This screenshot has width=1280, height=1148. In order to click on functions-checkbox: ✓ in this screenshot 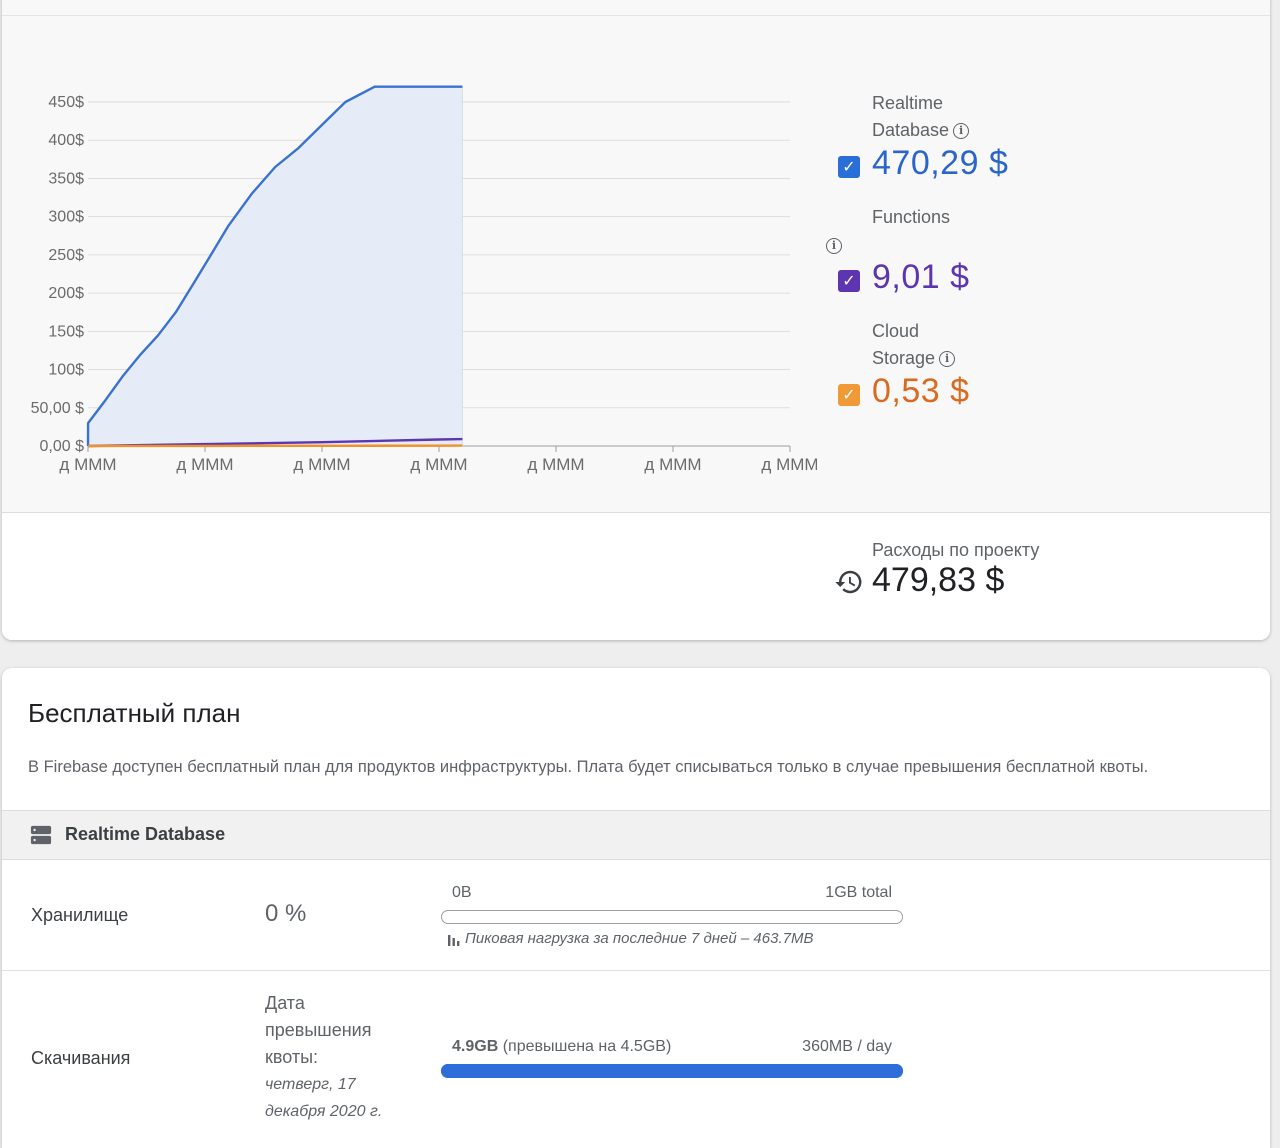, I will do `click(849, 281)`.